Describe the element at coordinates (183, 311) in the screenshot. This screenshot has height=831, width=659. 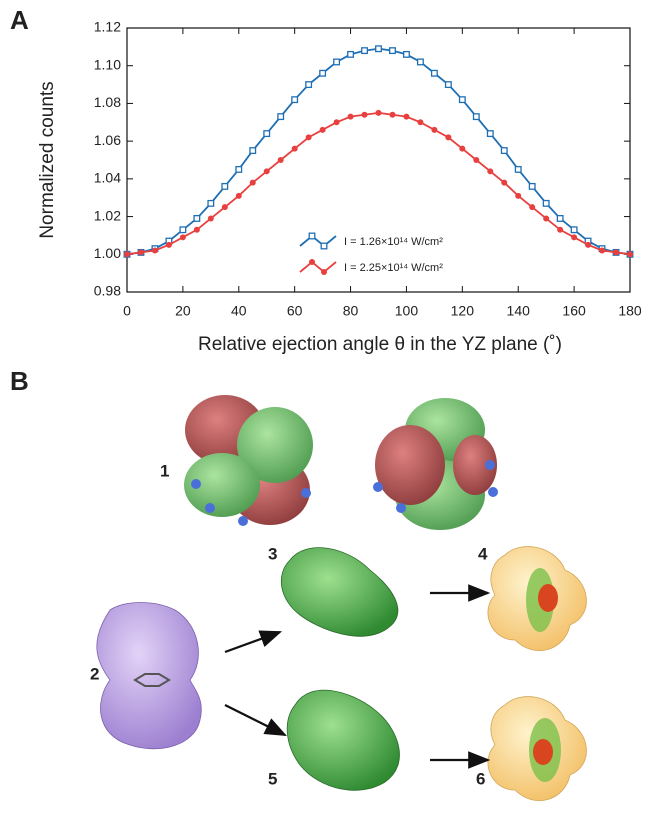
I see `x-tick-label: 20` at that location.